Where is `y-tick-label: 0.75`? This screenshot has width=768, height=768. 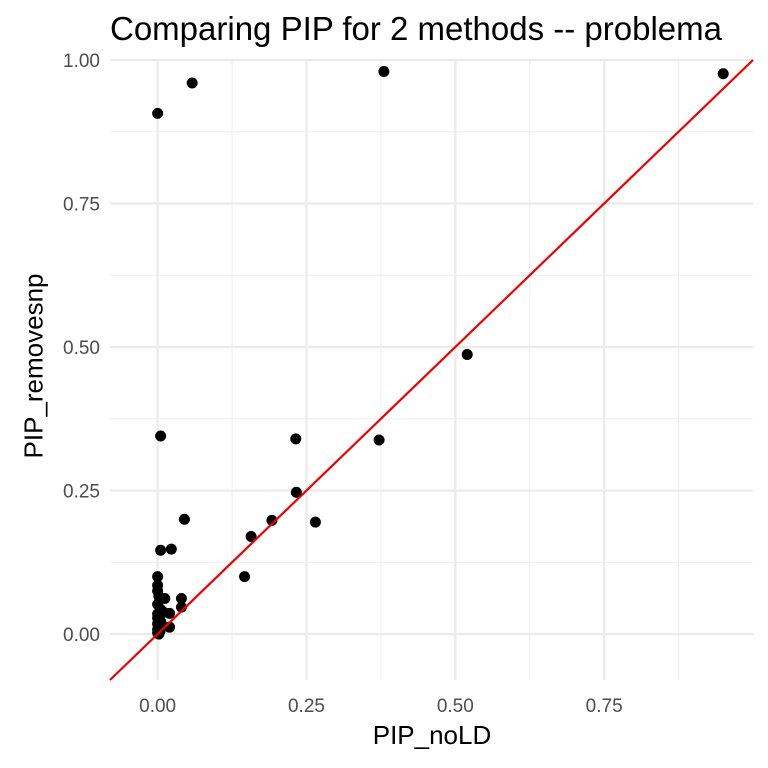
y-tick-label: 0.75 is located at coordinates (81, 205).